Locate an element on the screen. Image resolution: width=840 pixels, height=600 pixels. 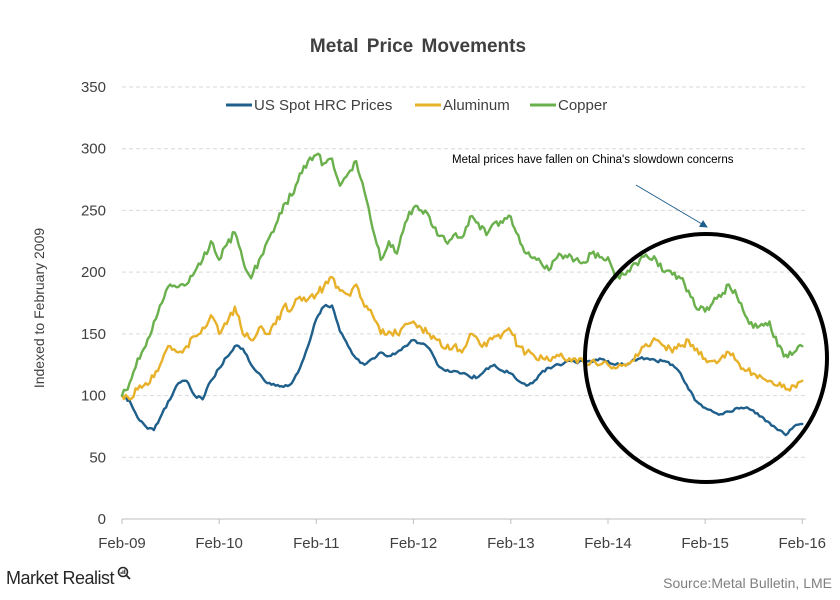
y-tick-label: 250 is located at coordinates (93, 210).